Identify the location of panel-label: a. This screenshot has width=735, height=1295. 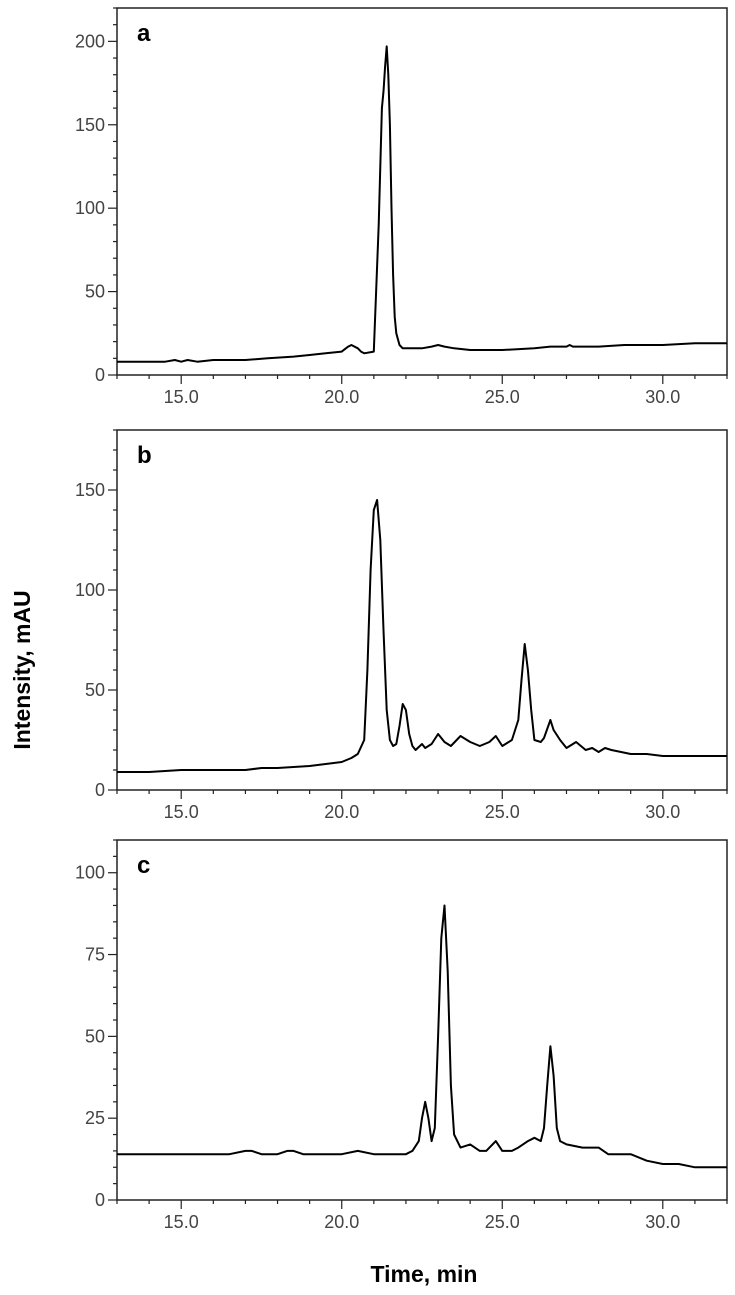
(144, 33).